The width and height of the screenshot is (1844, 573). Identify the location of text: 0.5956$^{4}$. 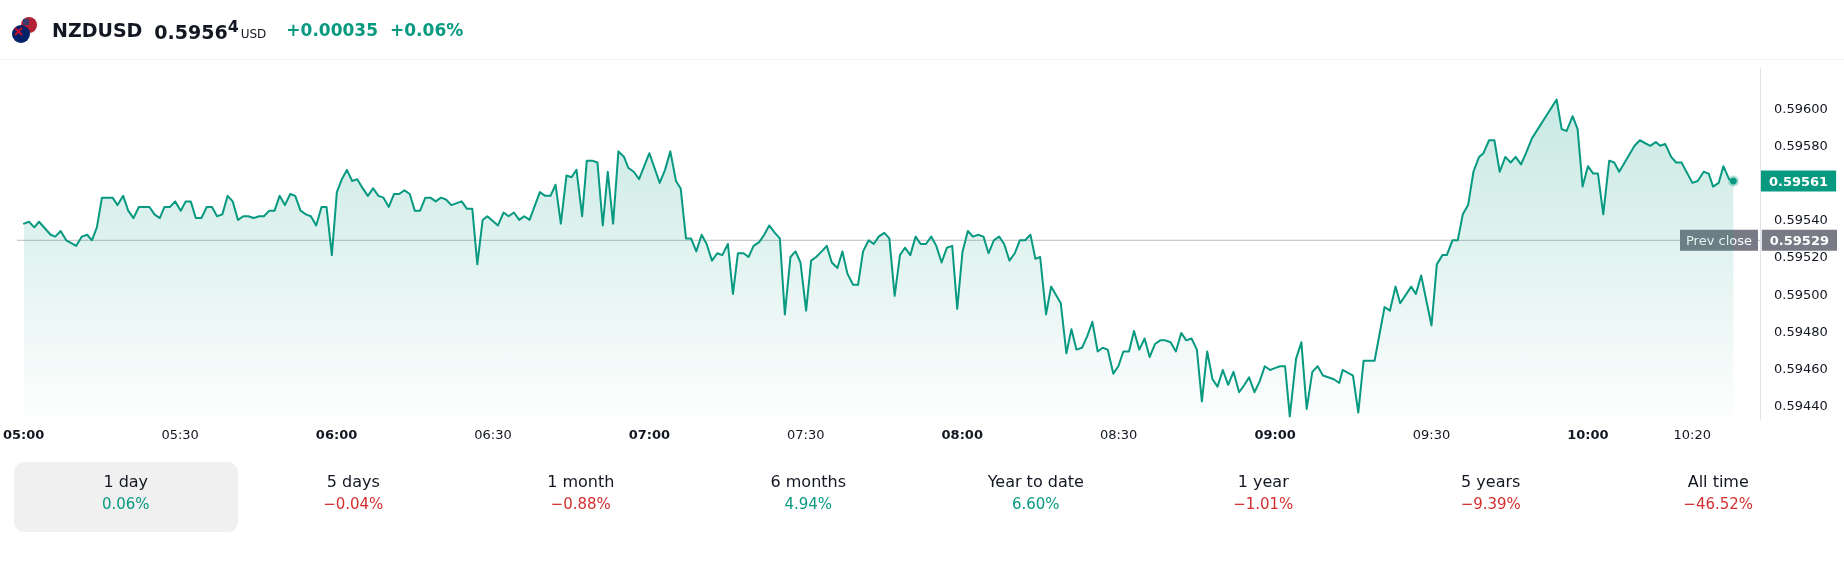
(196, 29).